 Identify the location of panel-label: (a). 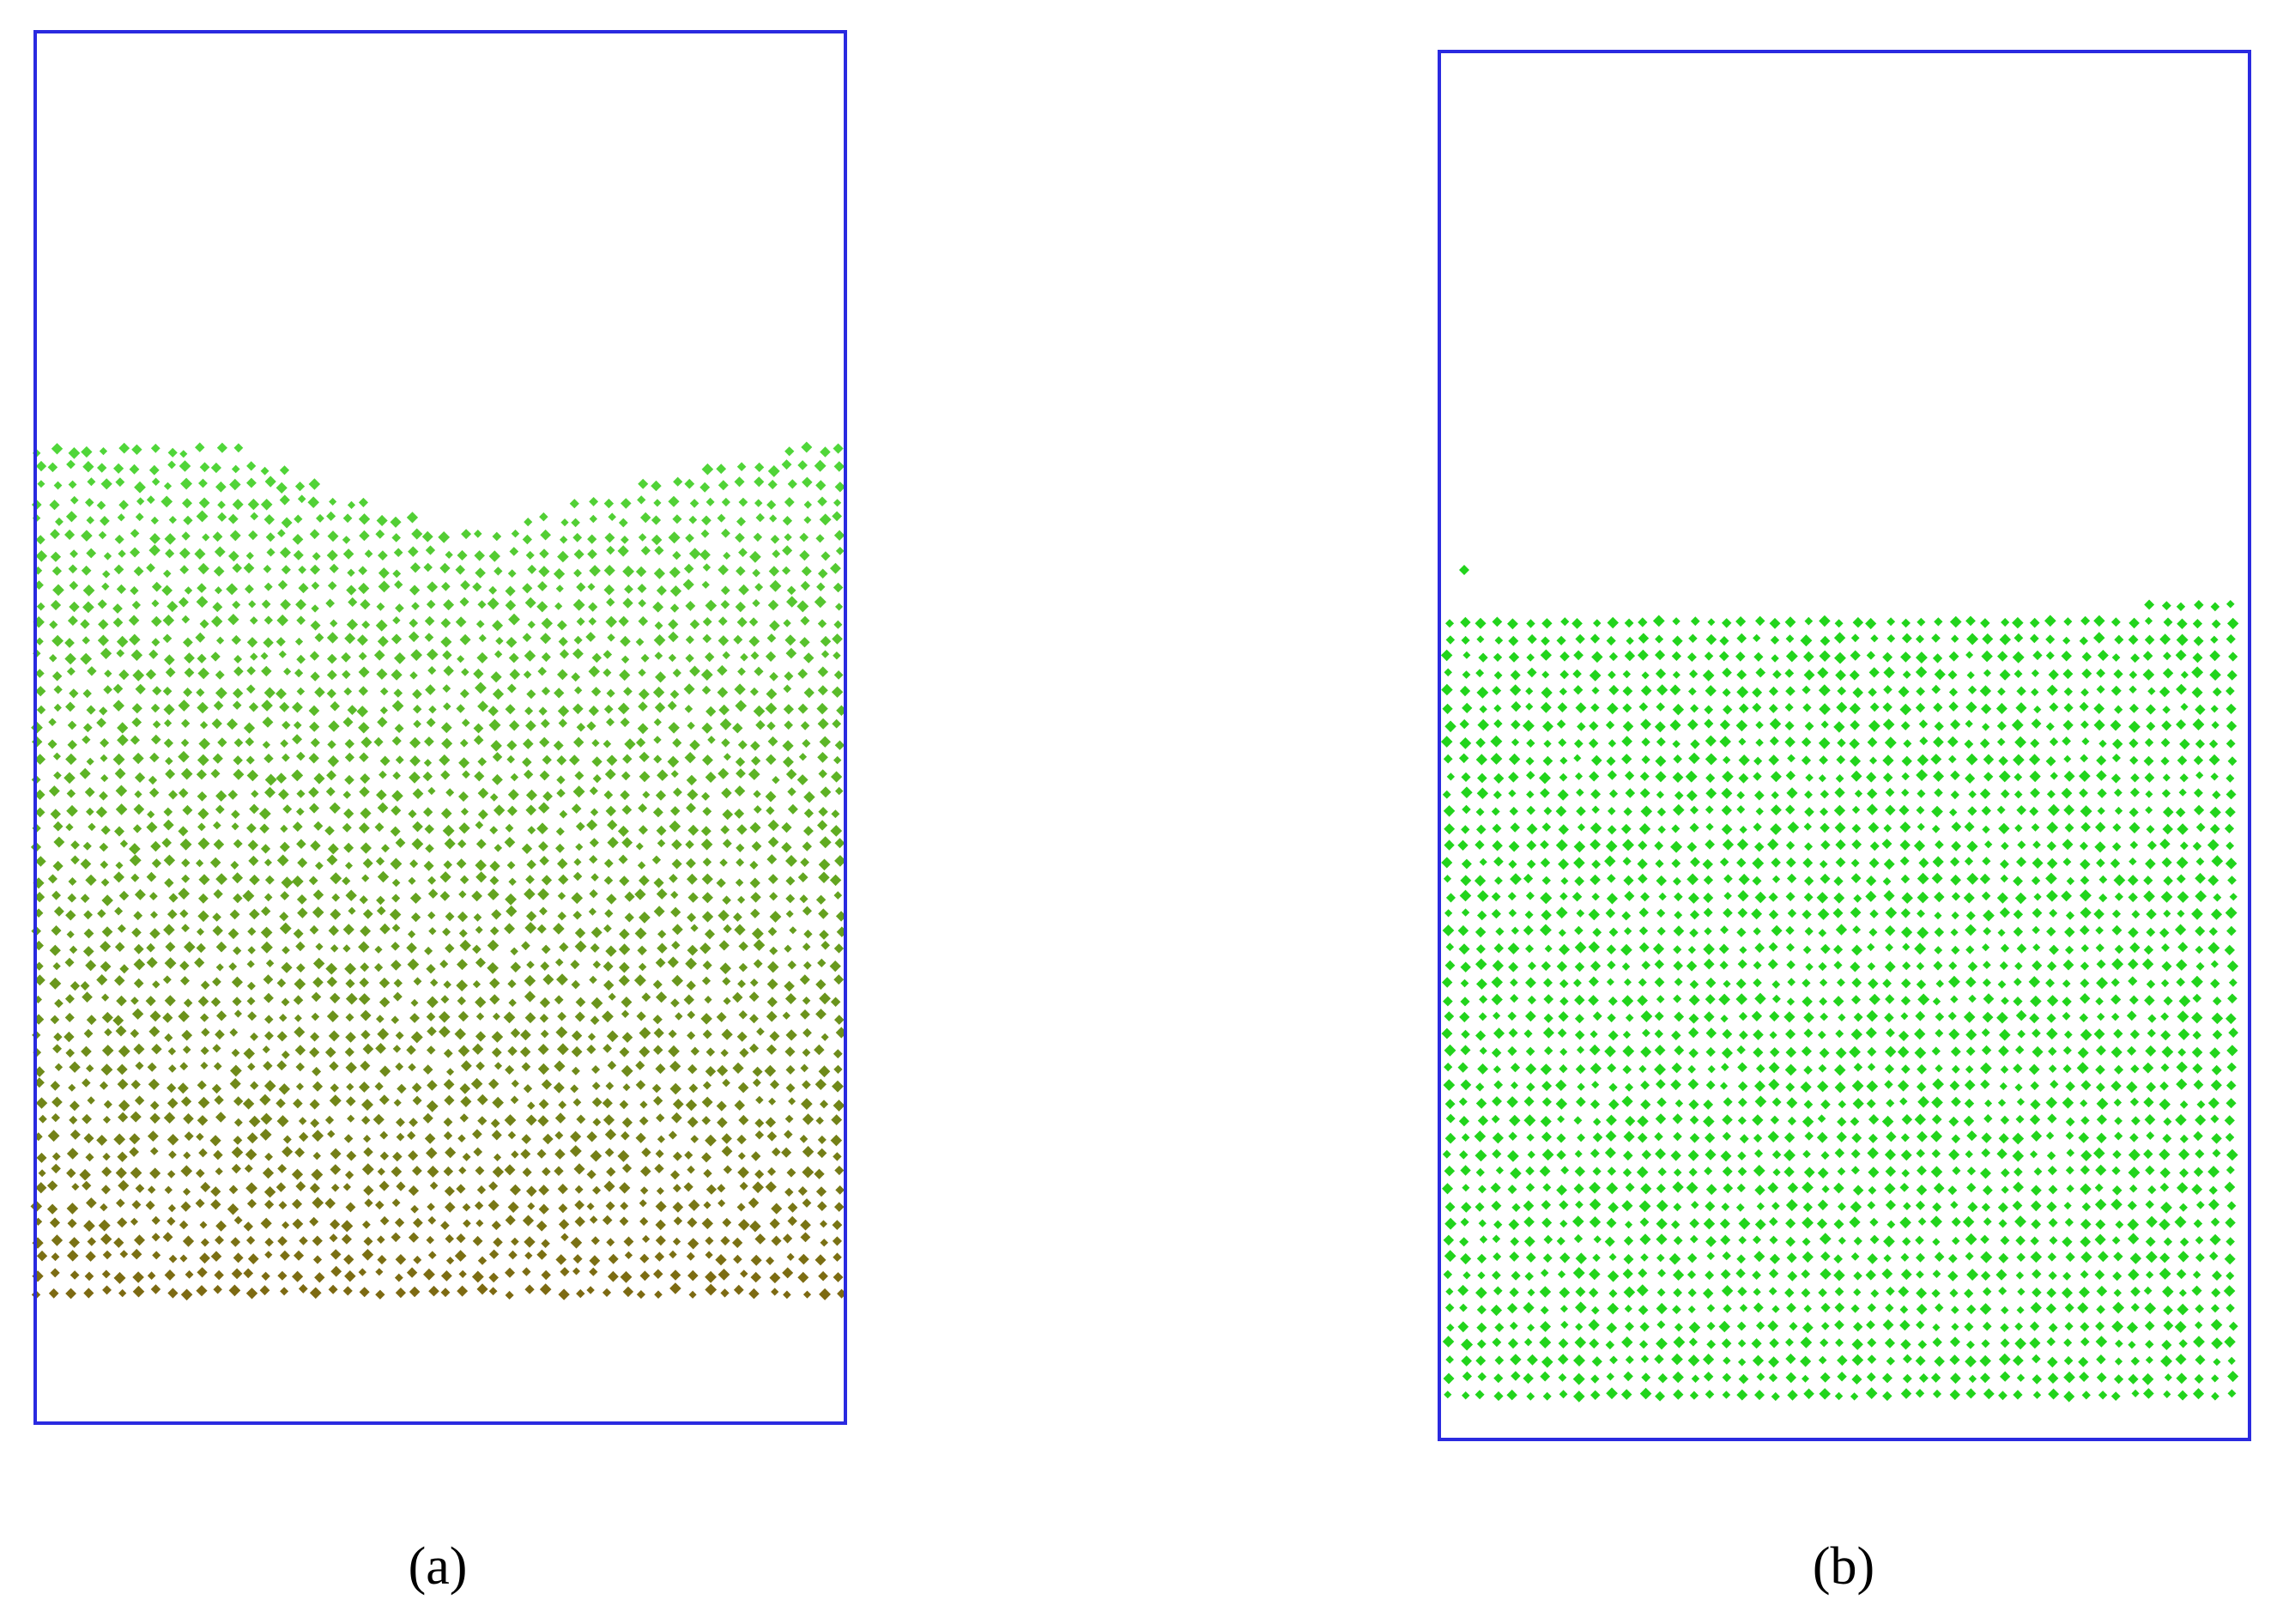
(438, 1566).